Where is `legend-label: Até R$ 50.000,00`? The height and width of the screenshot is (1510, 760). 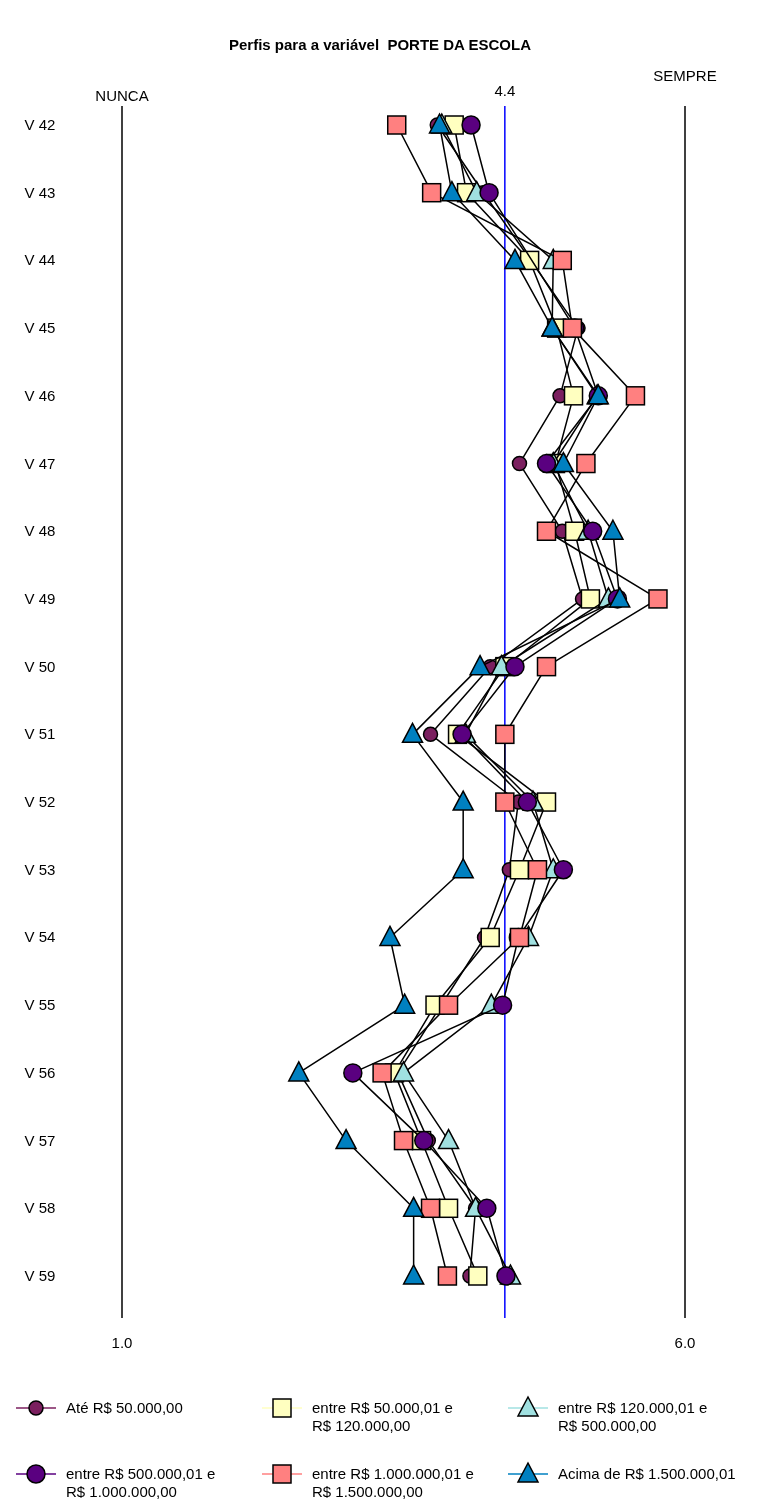
legend-label: Até R$ 50.000,00 is located at coordinates (124, 1407).